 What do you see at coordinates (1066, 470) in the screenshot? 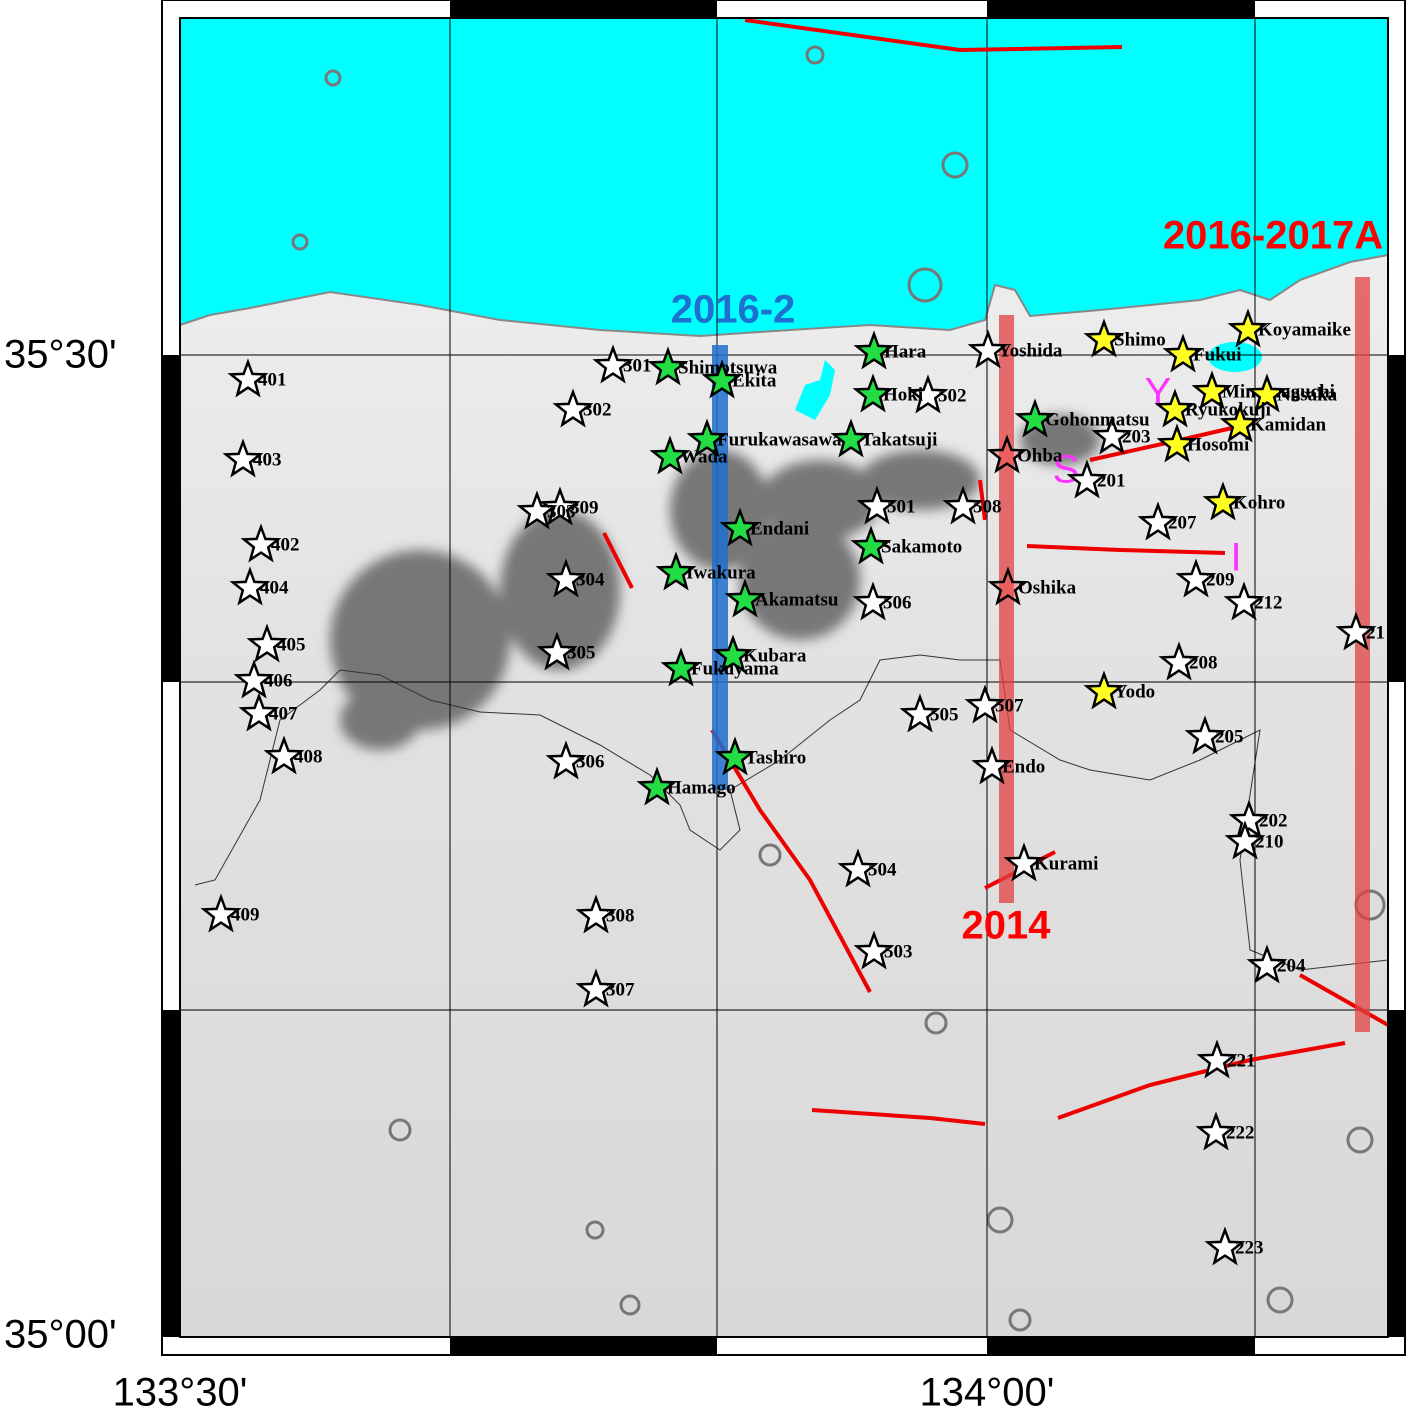
I see `site-marker: S` at bounding box center [1066, 470].